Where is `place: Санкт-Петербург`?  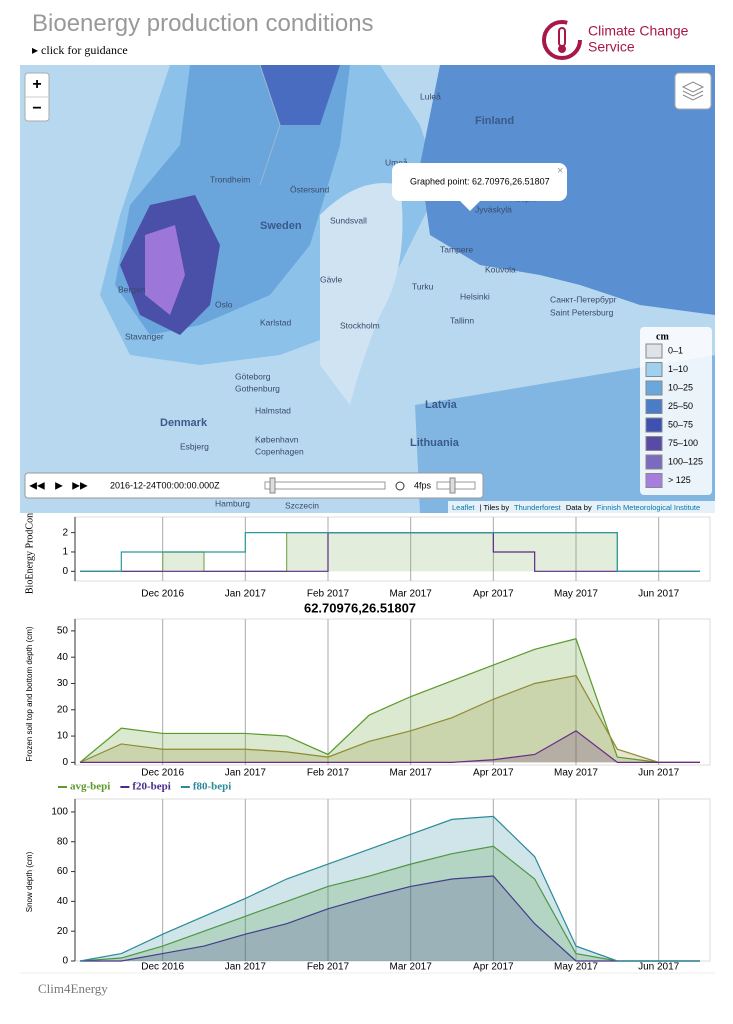 place: Санкт-Петербург is located at coordinates (583, 299).